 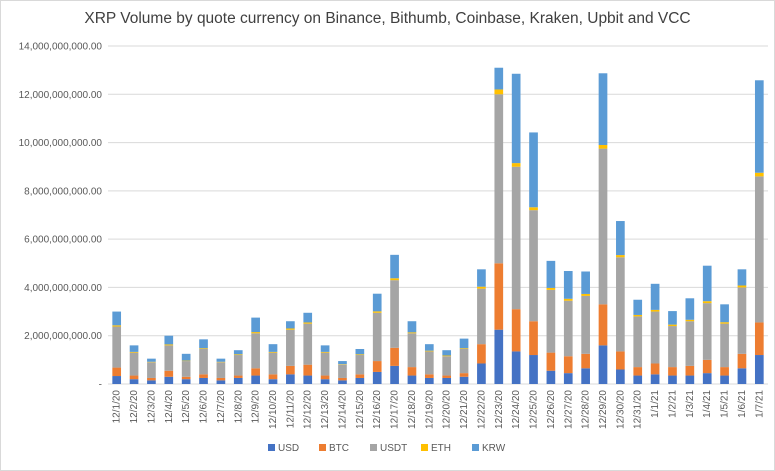 I want to click on x-tick-label: 12/5/20, so click(x=186, y=407).